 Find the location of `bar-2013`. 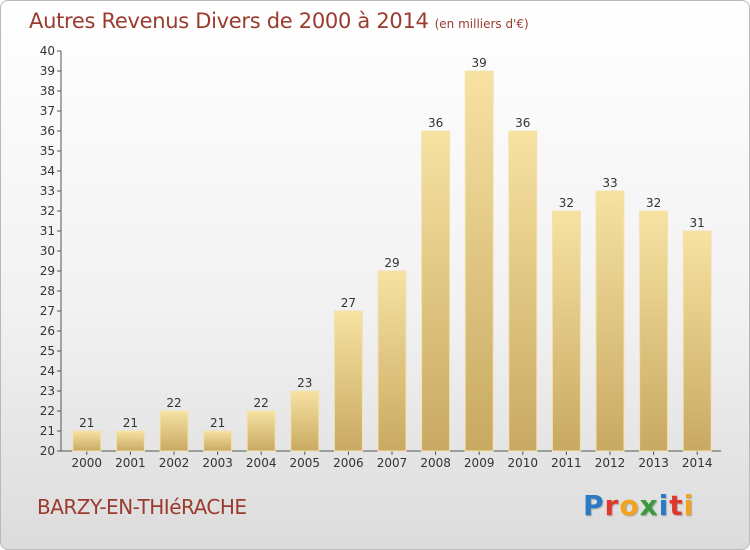

bar-2013 is located at coordinates (654, 331).